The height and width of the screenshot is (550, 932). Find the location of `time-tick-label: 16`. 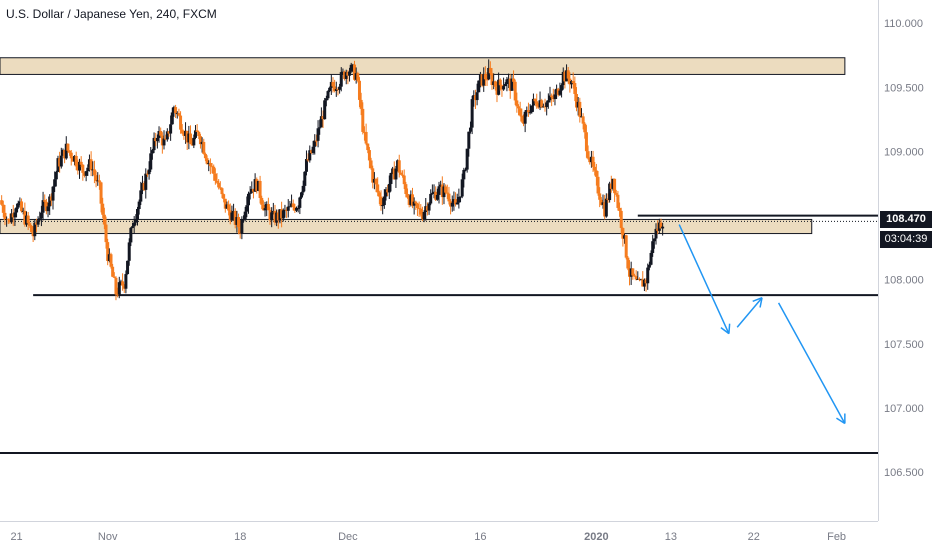

time-tick-label: 16 is located at coordinates (480, 537).